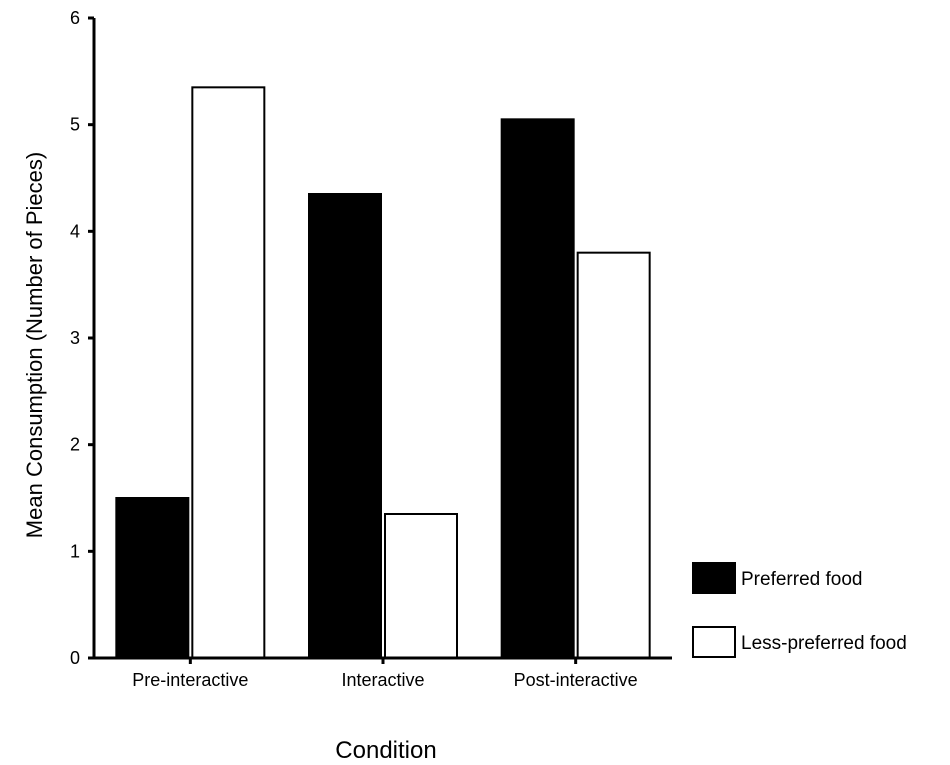  Describe the element at coordinates (152, 578) in the screenshot. I see `bar-preferred-food-pre-interactive` at that location.